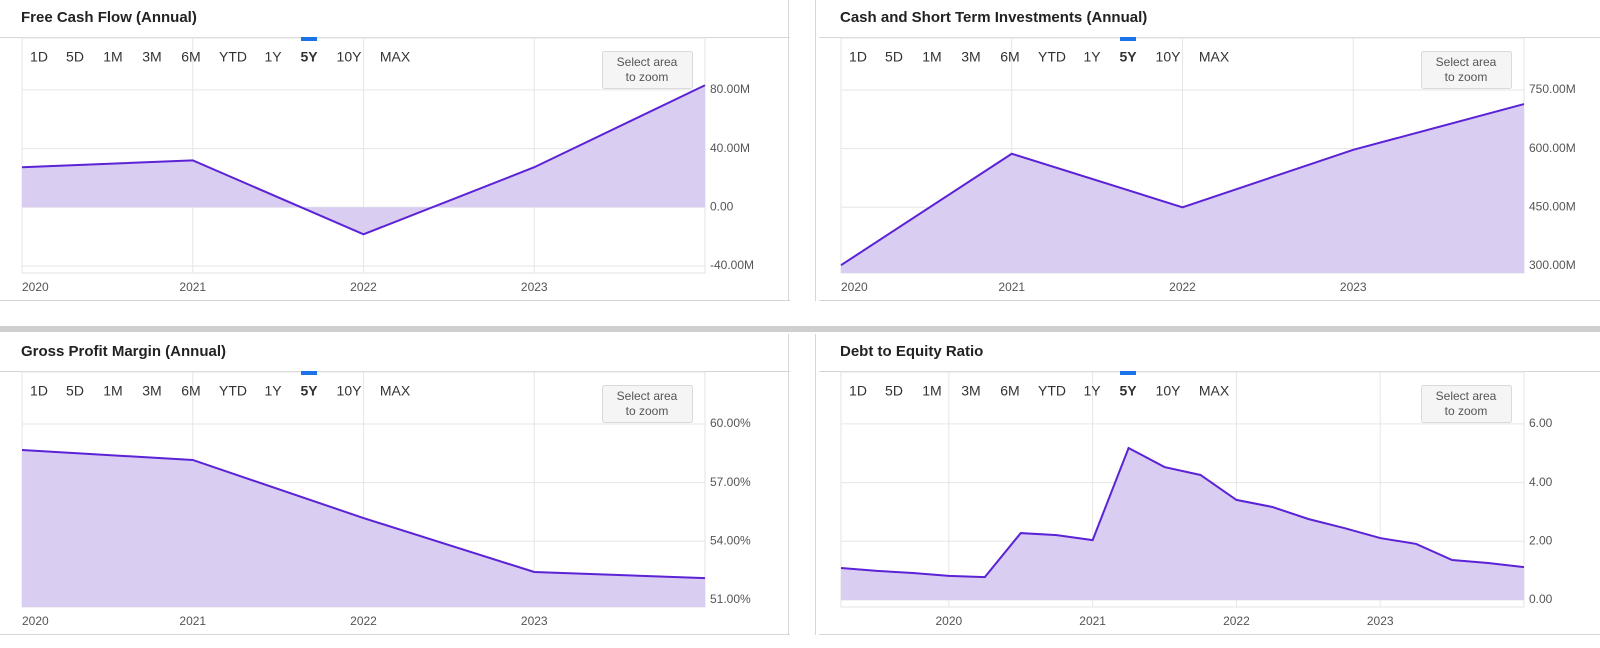 This screenshot has width=1600, height=648. Describe the element at coordinates (1552, 148) in the screenshot. I see `y-tick-label: 600.00M` at that location.